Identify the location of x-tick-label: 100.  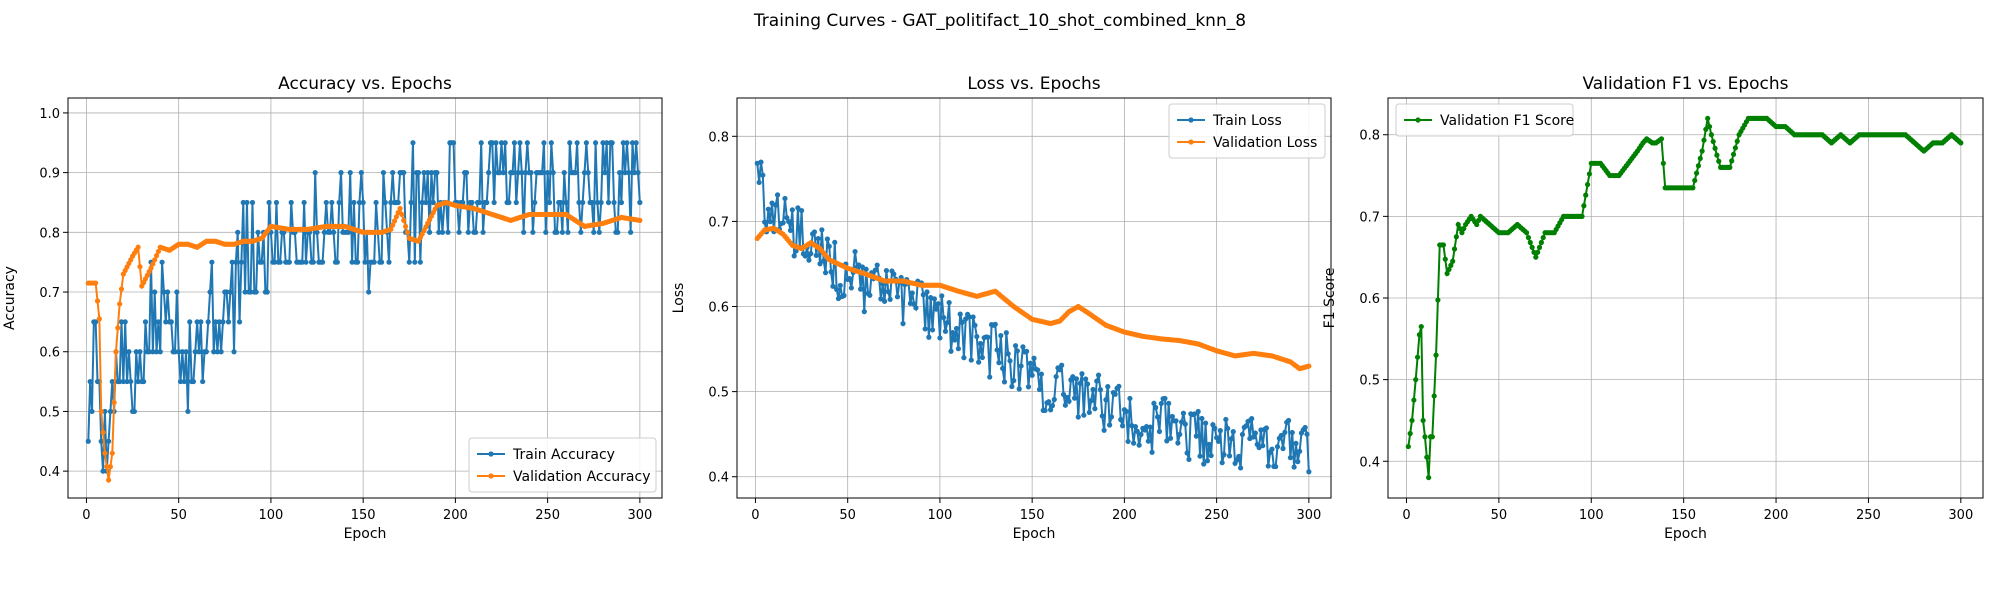
(1591, 515).